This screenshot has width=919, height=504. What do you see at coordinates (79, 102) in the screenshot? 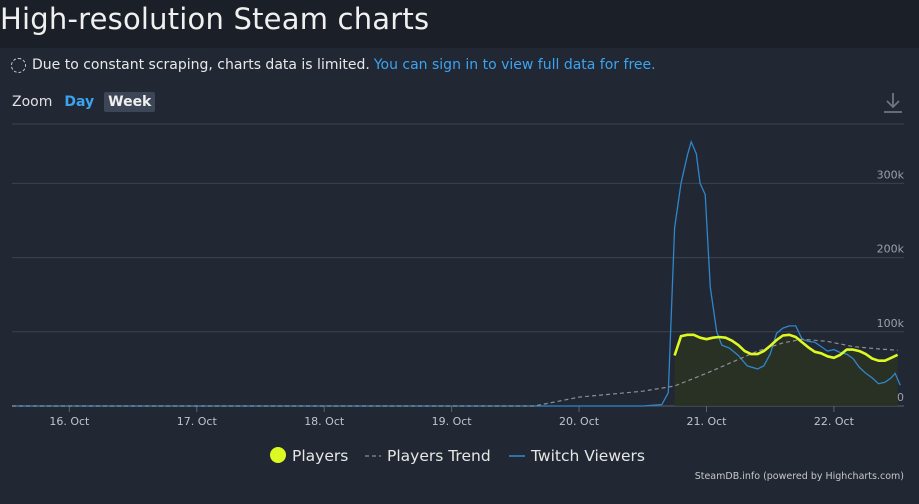
I see `zoom-day-button: Day` at bounding box center [79, 102].